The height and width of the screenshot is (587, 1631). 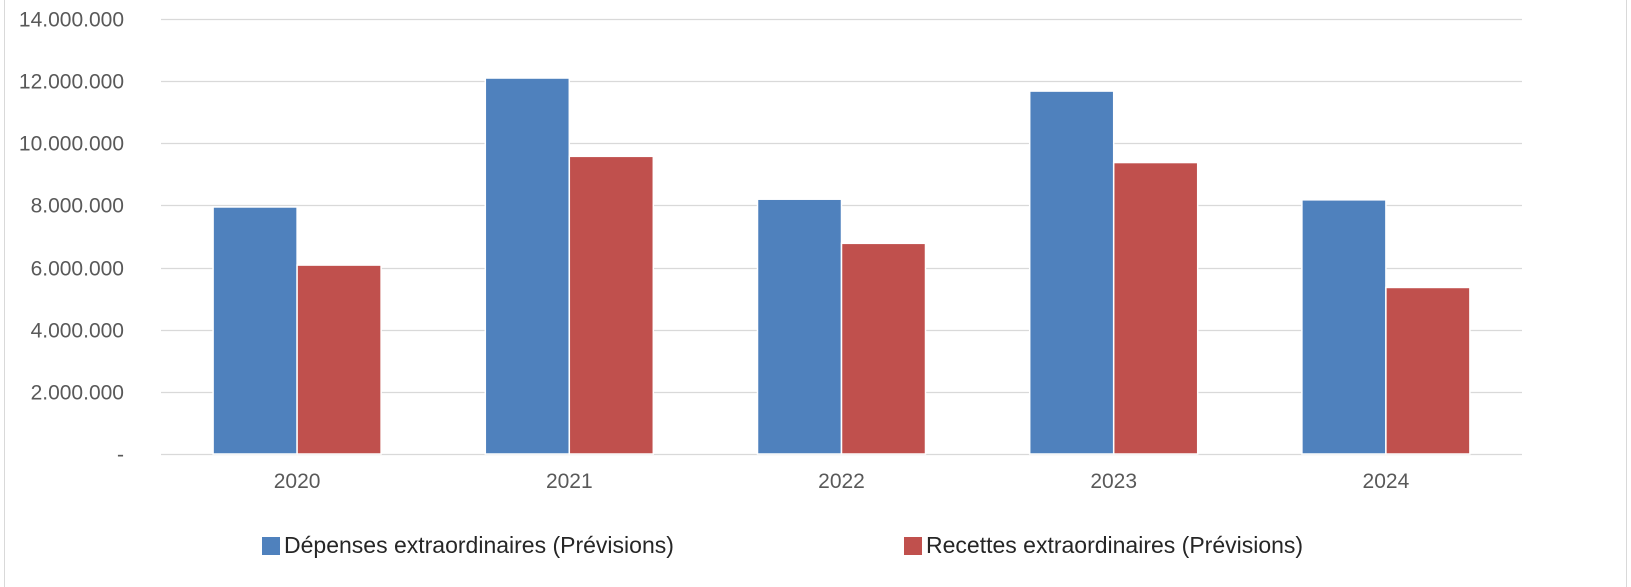 What do you see at coordinates (71, 144) in the screenshot?
I see `y-tick-label: 10.000.000` at bounding box center [71, 144].